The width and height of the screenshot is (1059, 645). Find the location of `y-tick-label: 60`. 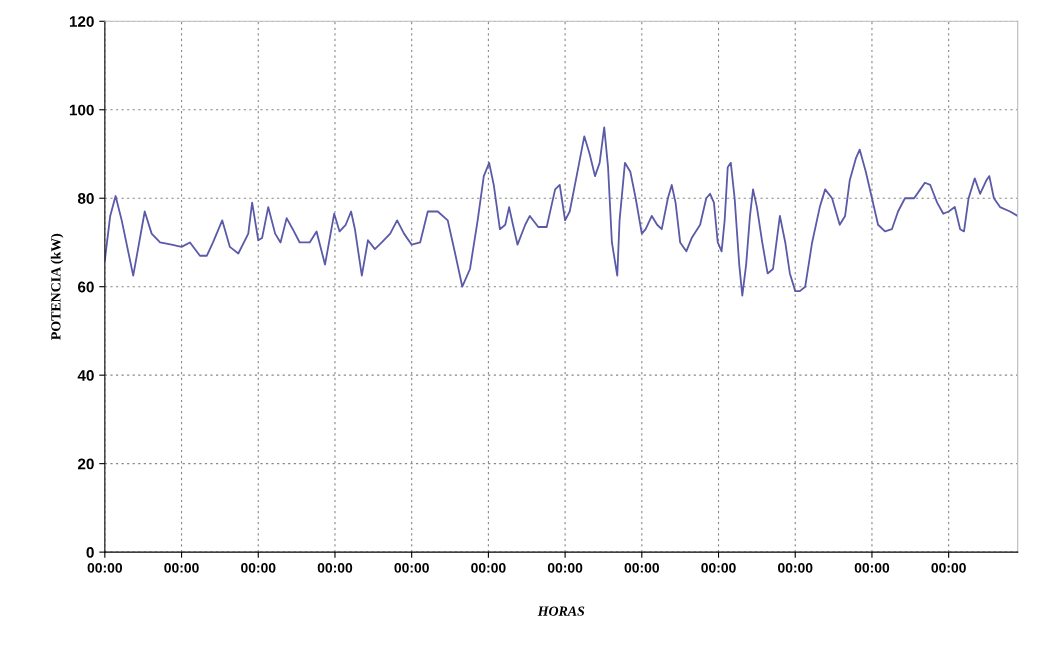

y-tick-label: 60 is located at coordinates (85, 287).